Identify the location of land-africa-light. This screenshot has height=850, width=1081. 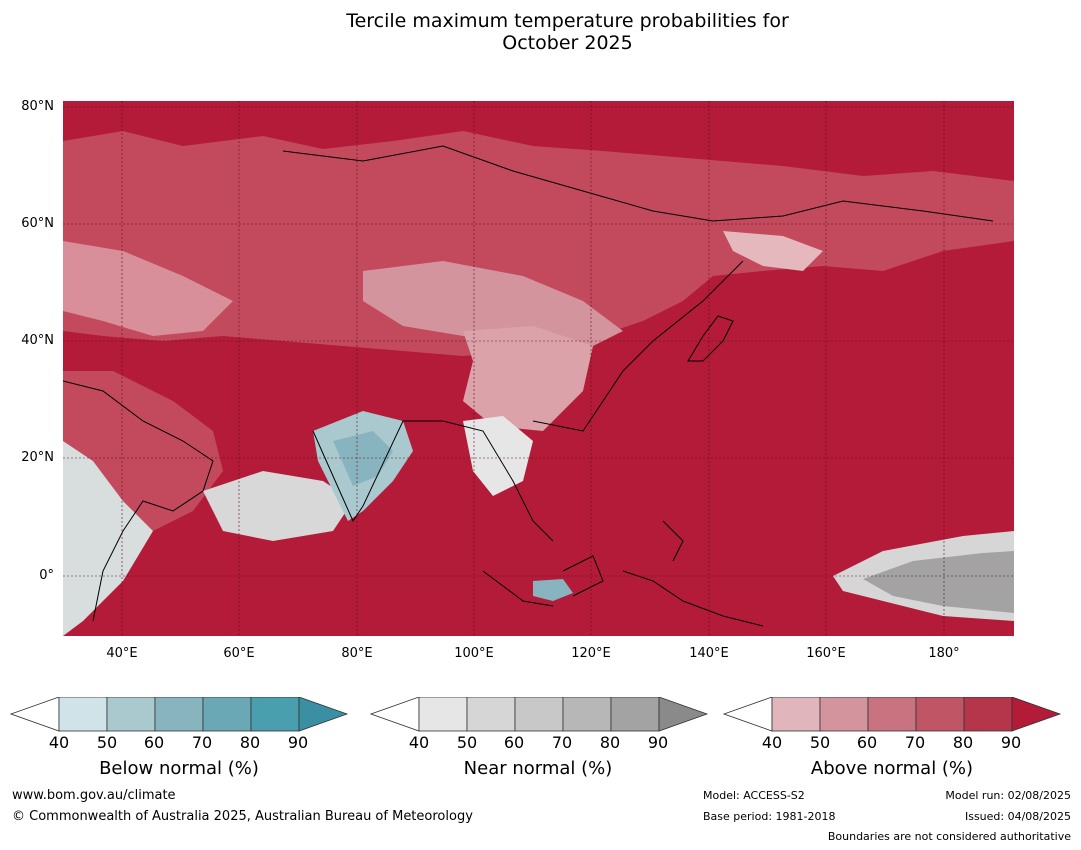
(108, 538).